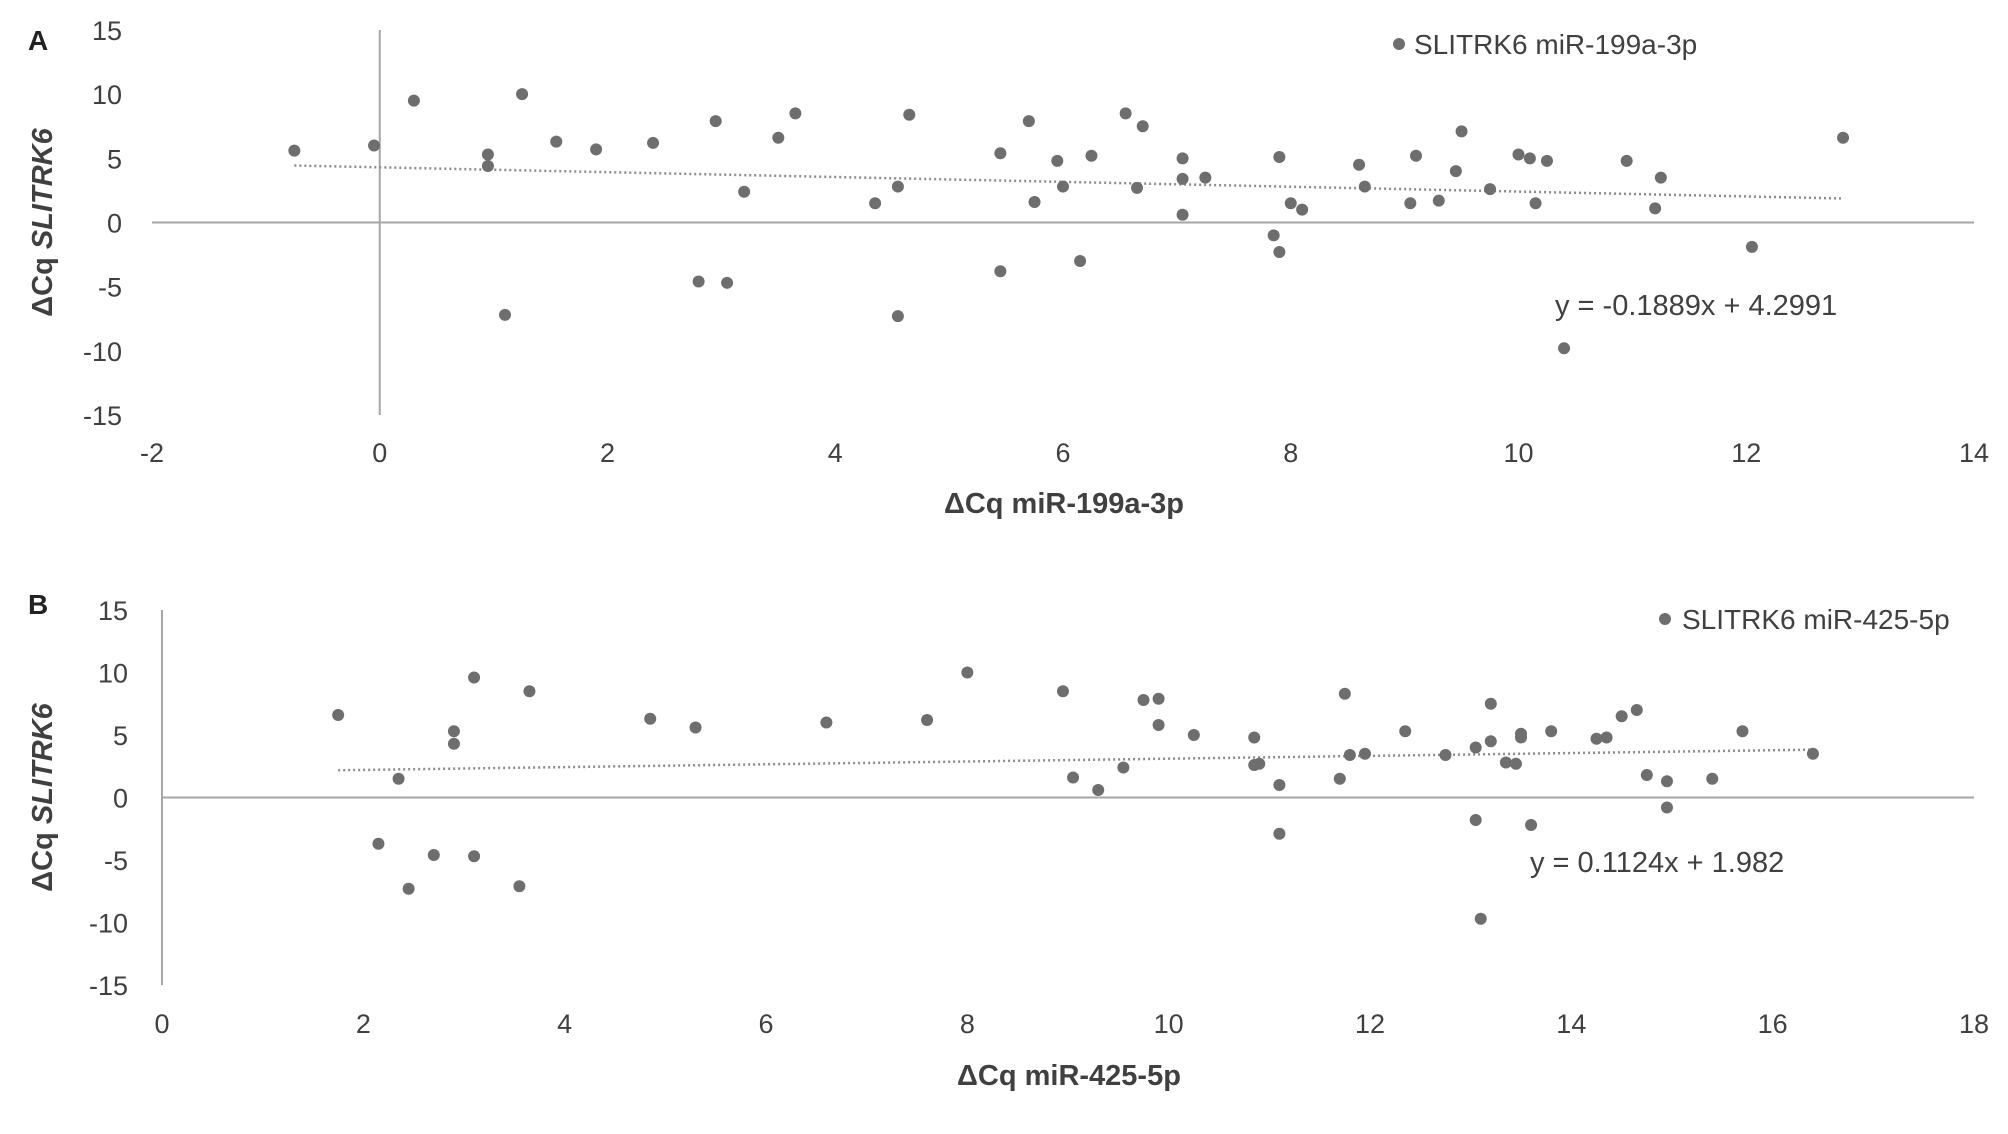  I want to click on x-tick-label: 4, so click(564, 1024).